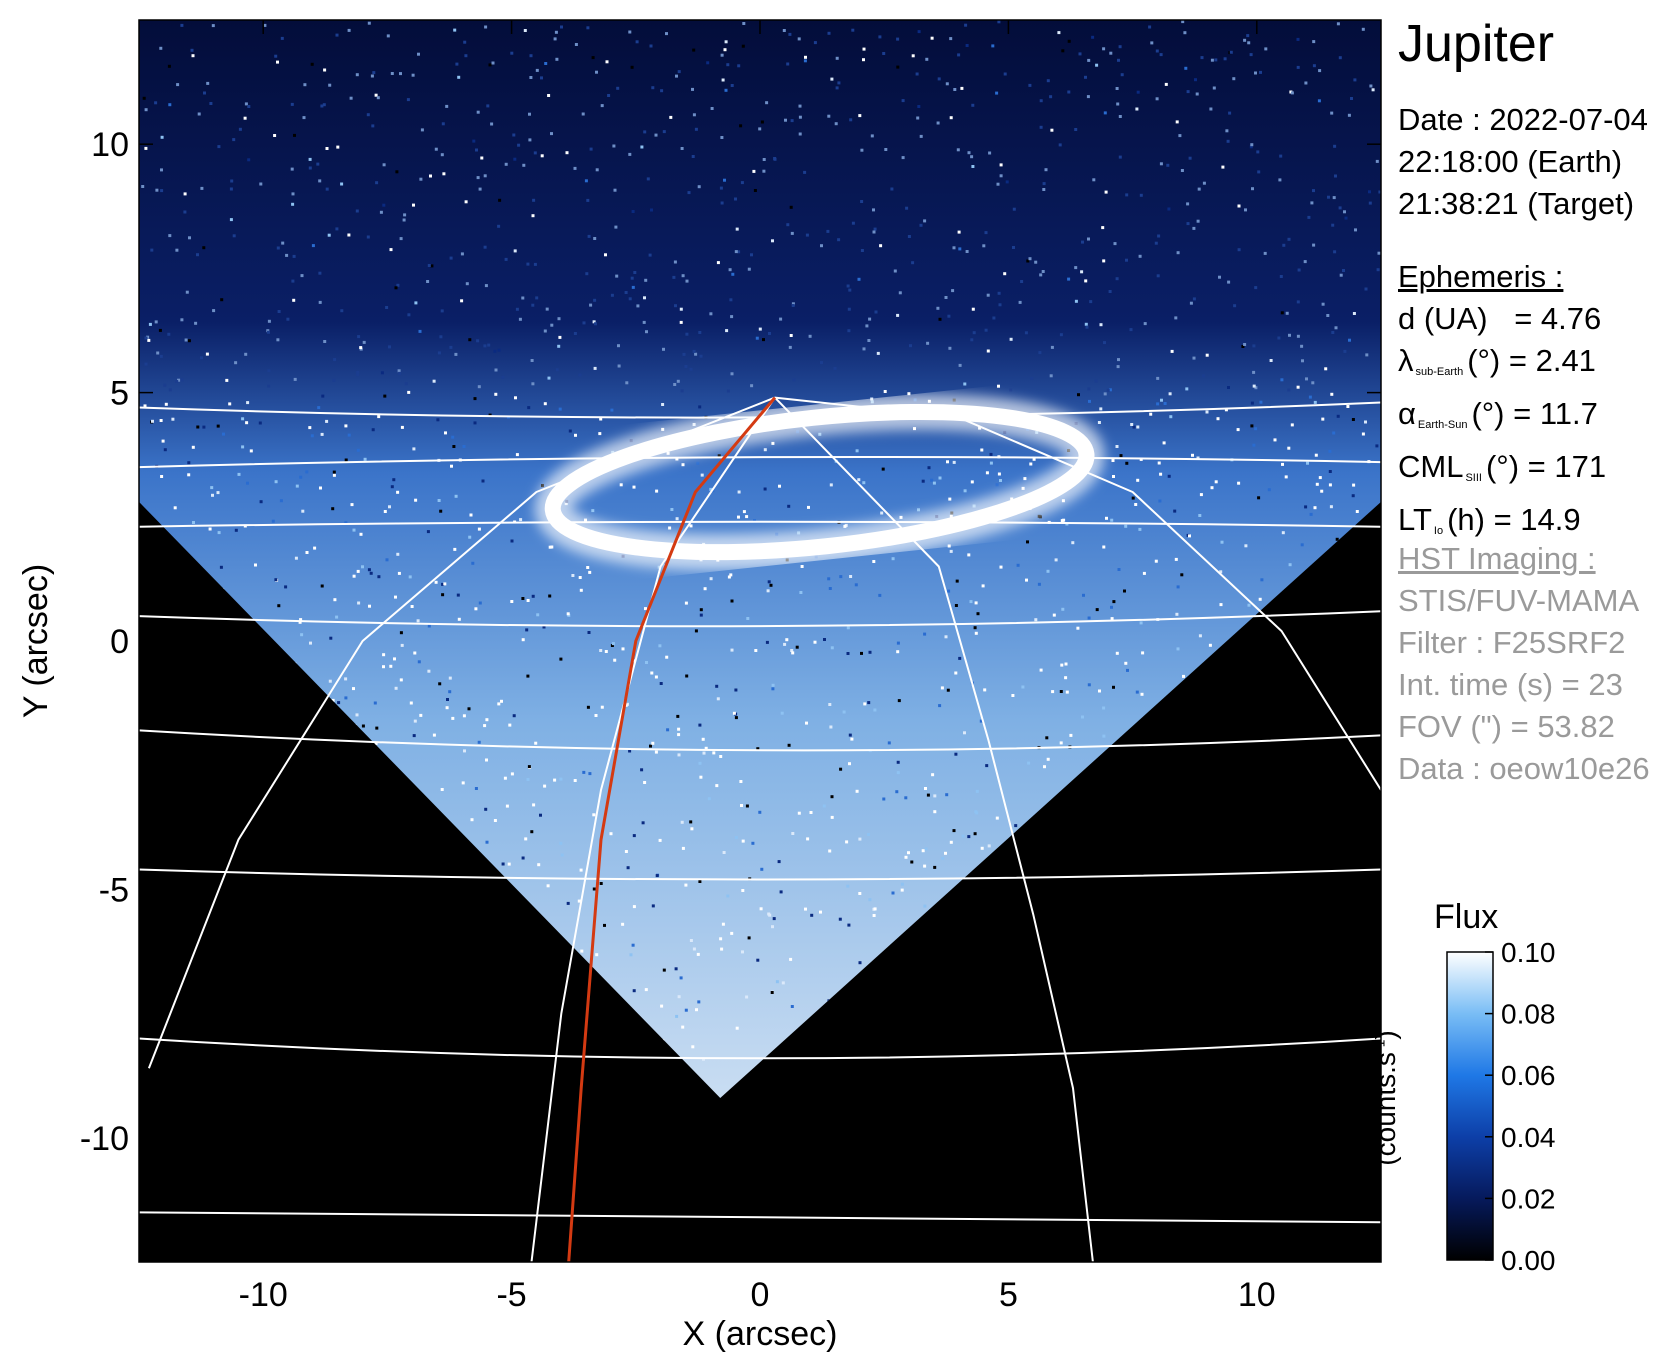 Image resolution: width=1677 pixels, height=1367 pixels. I want to click on cml-value: = 171, so click(1567, 466).